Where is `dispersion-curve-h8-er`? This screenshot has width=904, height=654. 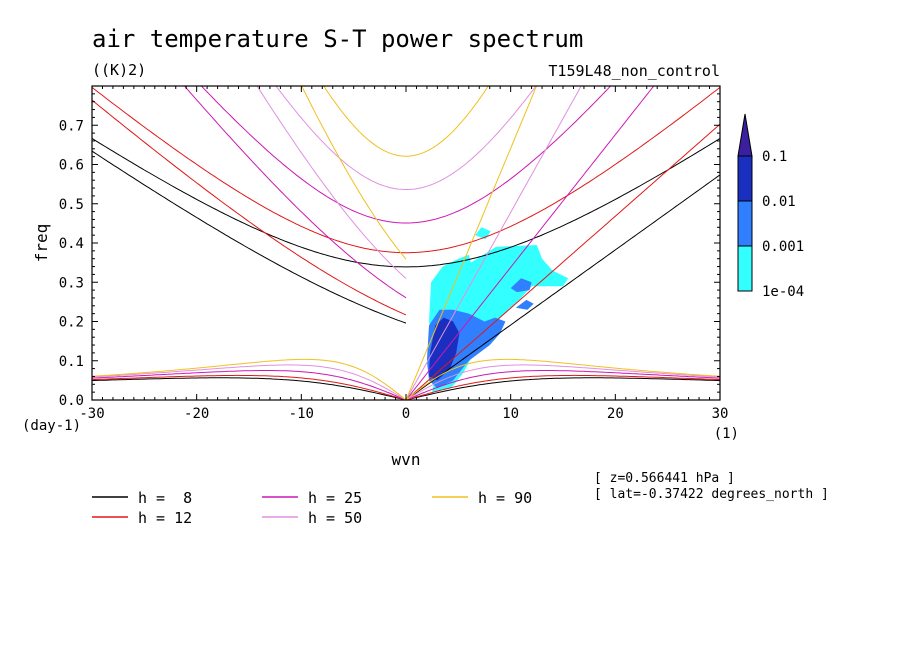
dispersion-curve-h8-er is located at coordinates (406, 388).